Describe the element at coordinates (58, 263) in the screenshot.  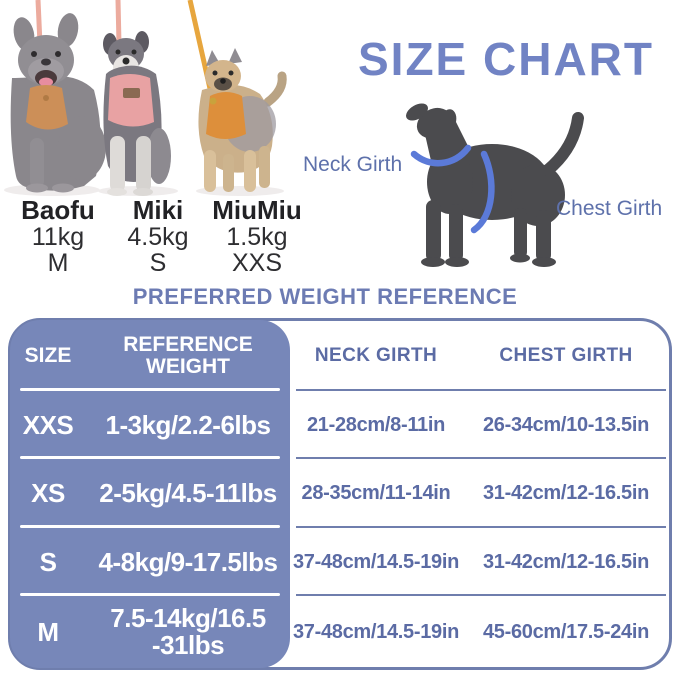
I see `dog-size: M` at that location.